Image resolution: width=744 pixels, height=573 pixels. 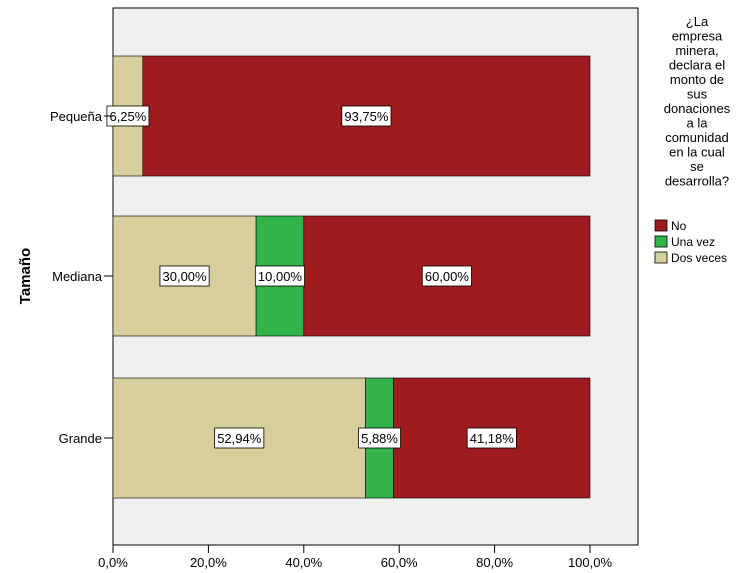 I want to click on legend-title-line: minera,, so click(x=696, y=50).